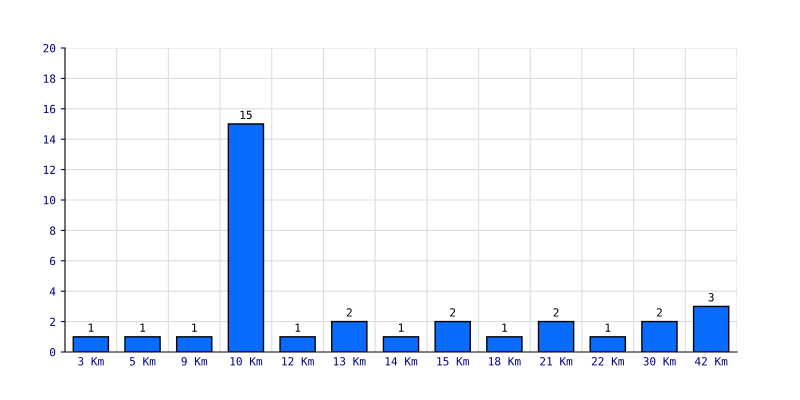 The width and height of the screenshot is (800, 400). What do you see at coordinates (143, 361) in the screenshot?
I see `x-tick-label: 5 Km` at bounding box center [143, 361].